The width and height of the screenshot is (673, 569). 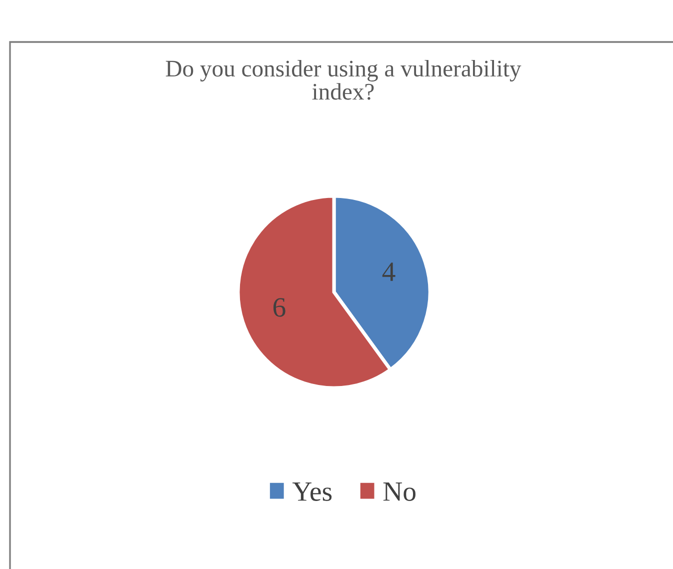 What do you see at coordinates (399, 491) in the screenshot?
I see `legend-label: No` at bounding box center [399, 491].